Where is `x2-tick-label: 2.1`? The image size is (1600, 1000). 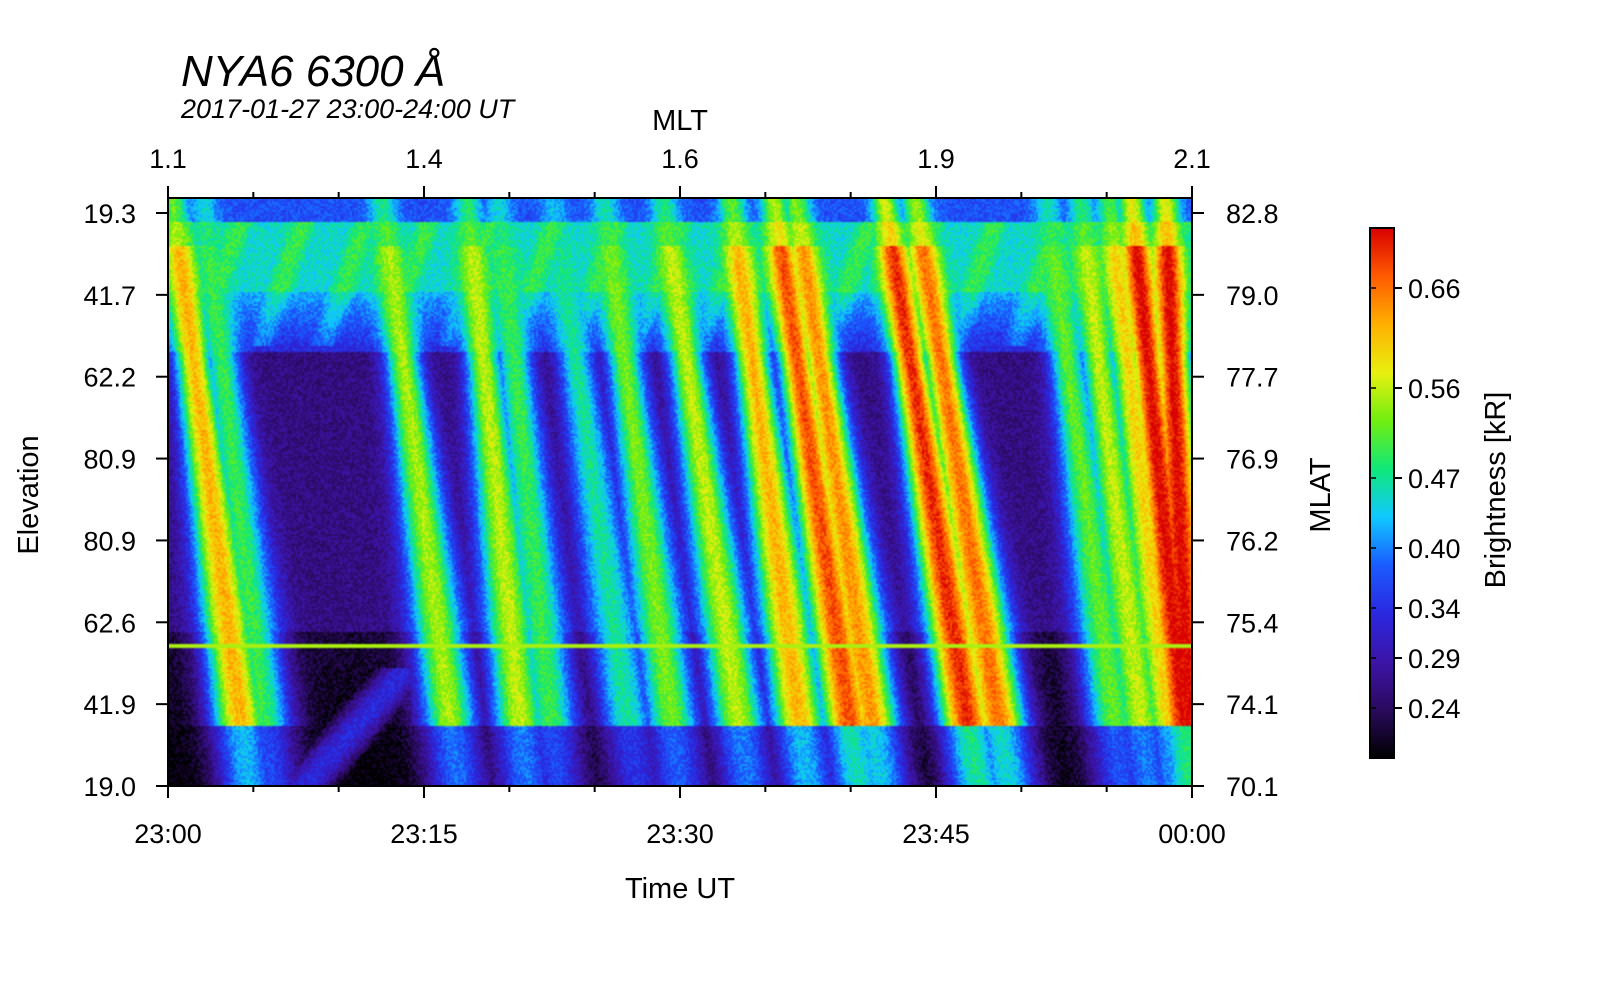
x2-tick-label: 2.1 is located at coordinates (1192, 159).